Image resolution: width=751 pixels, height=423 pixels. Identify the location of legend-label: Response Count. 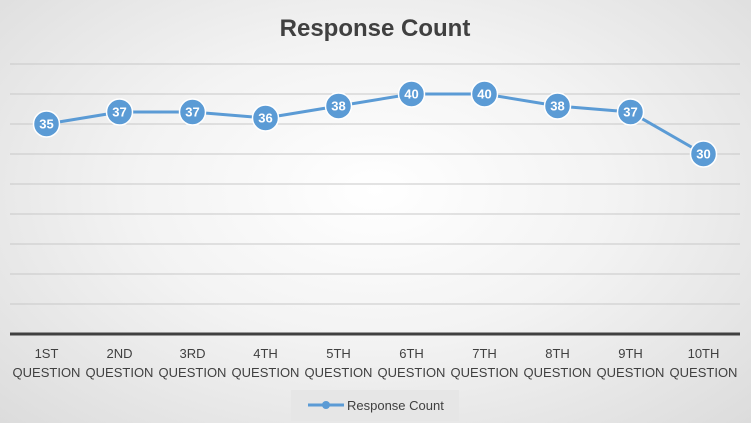
(395, 405).